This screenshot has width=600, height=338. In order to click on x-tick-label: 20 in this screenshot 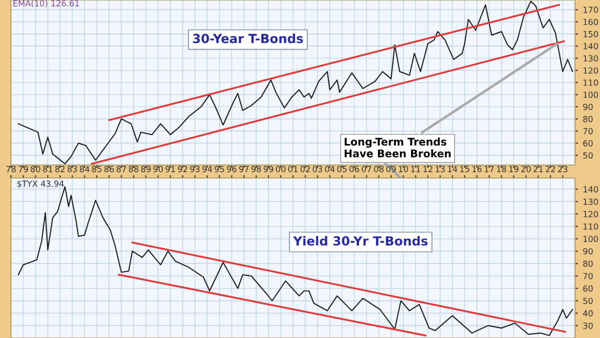, I will do `click(526, 169)`.